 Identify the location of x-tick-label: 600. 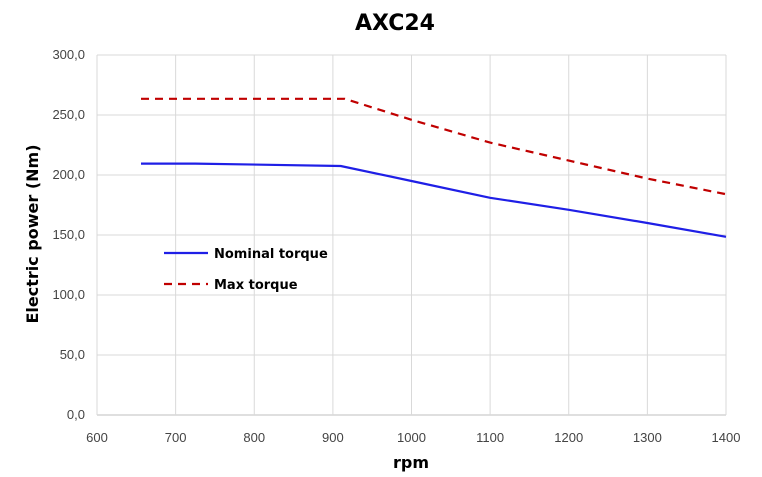
(97, 437).